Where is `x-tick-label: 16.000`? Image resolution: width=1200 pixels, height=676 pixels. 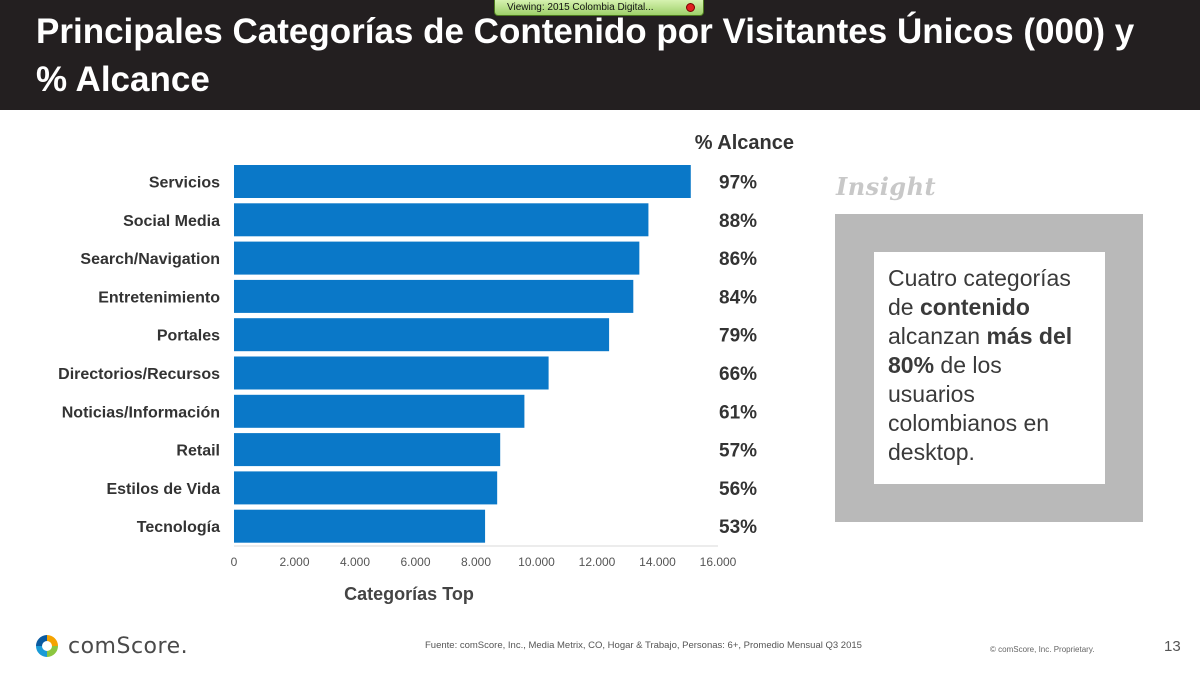 x-tick-label: 16.000 is located at coordinates (718, 562).